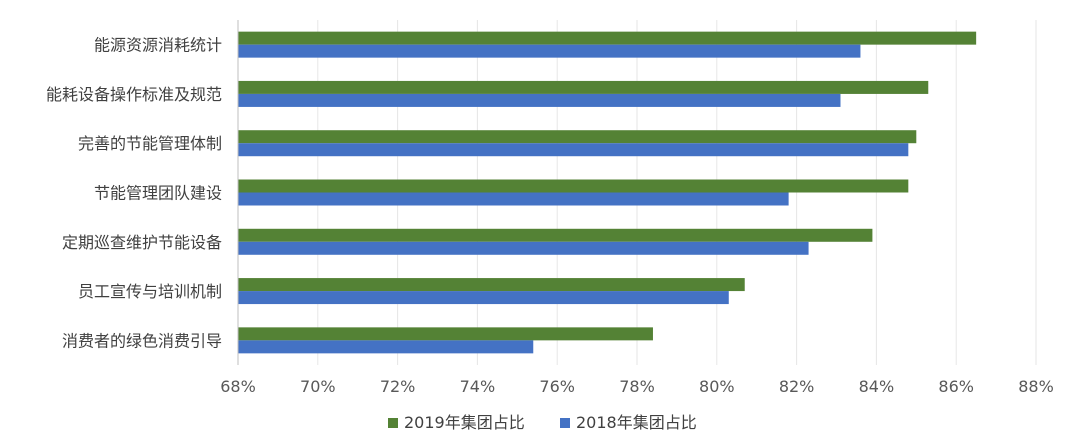 This screenshot has height=445, width=1080. I want to click on x-tick-label: 86%, so click(956, 386).